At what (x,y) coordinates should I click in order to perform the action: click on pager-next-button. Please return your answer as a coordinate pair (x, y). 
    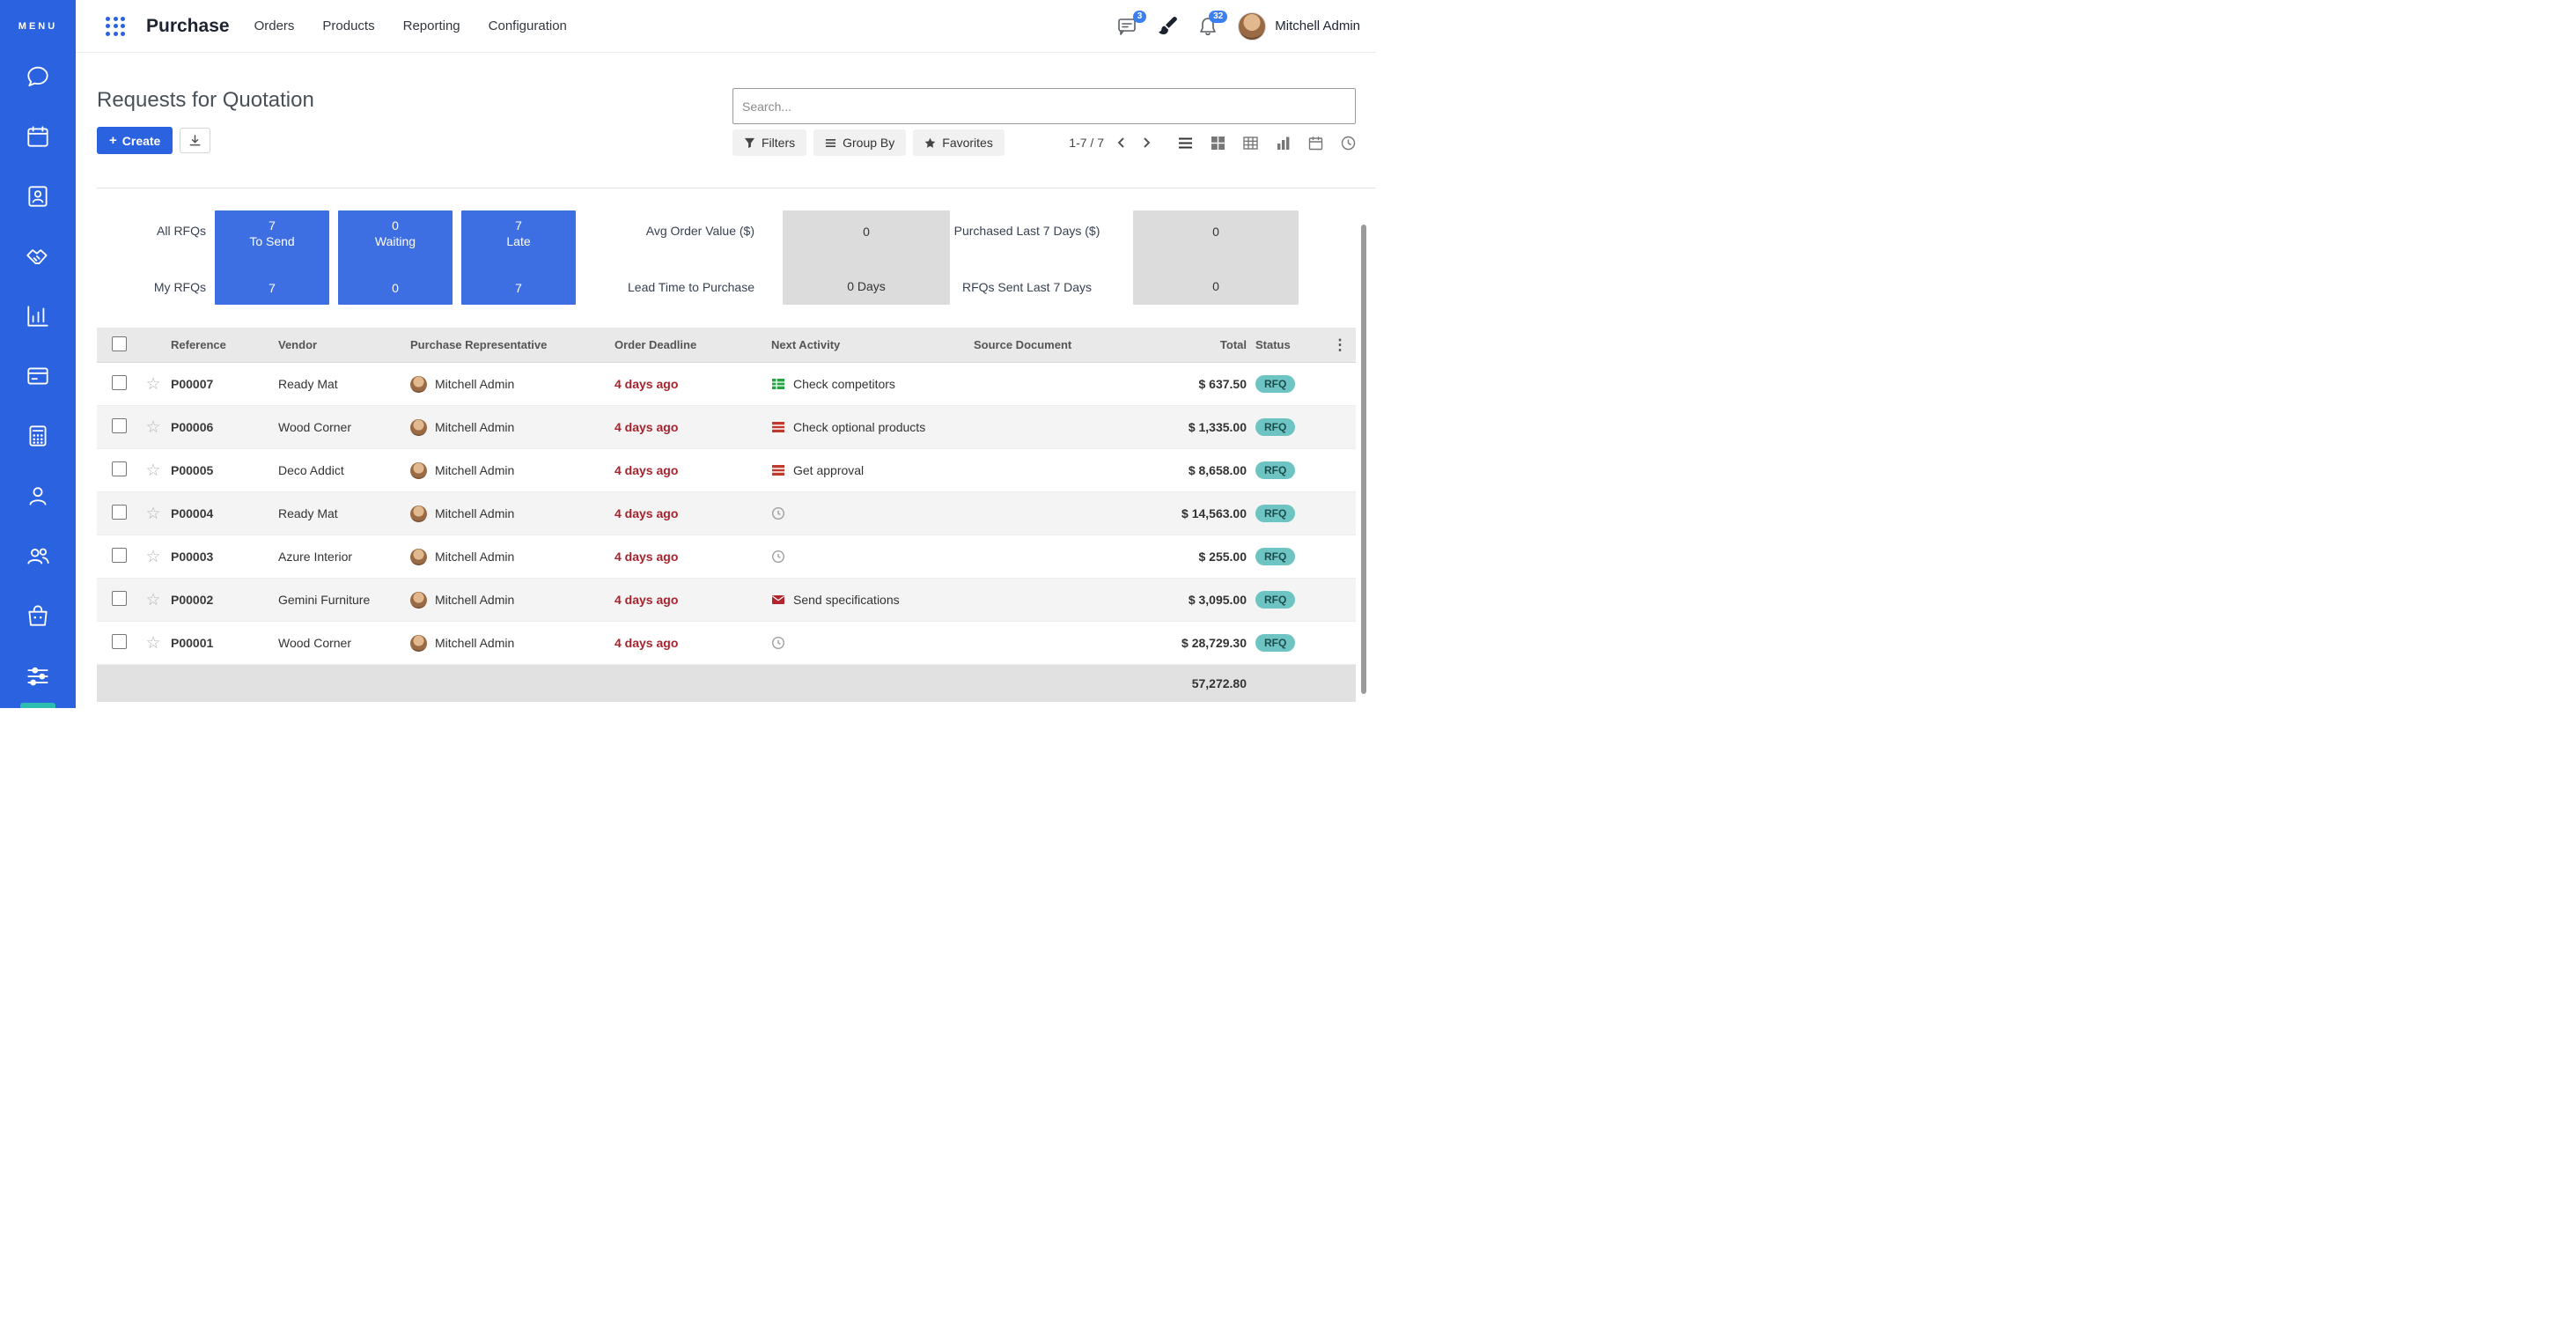
    Looking at the image, I should click on (1147, 143).